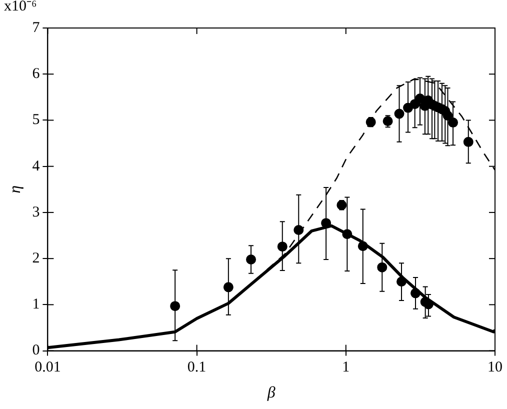  I want to click on x-axis-title: β, so click(271, 393).